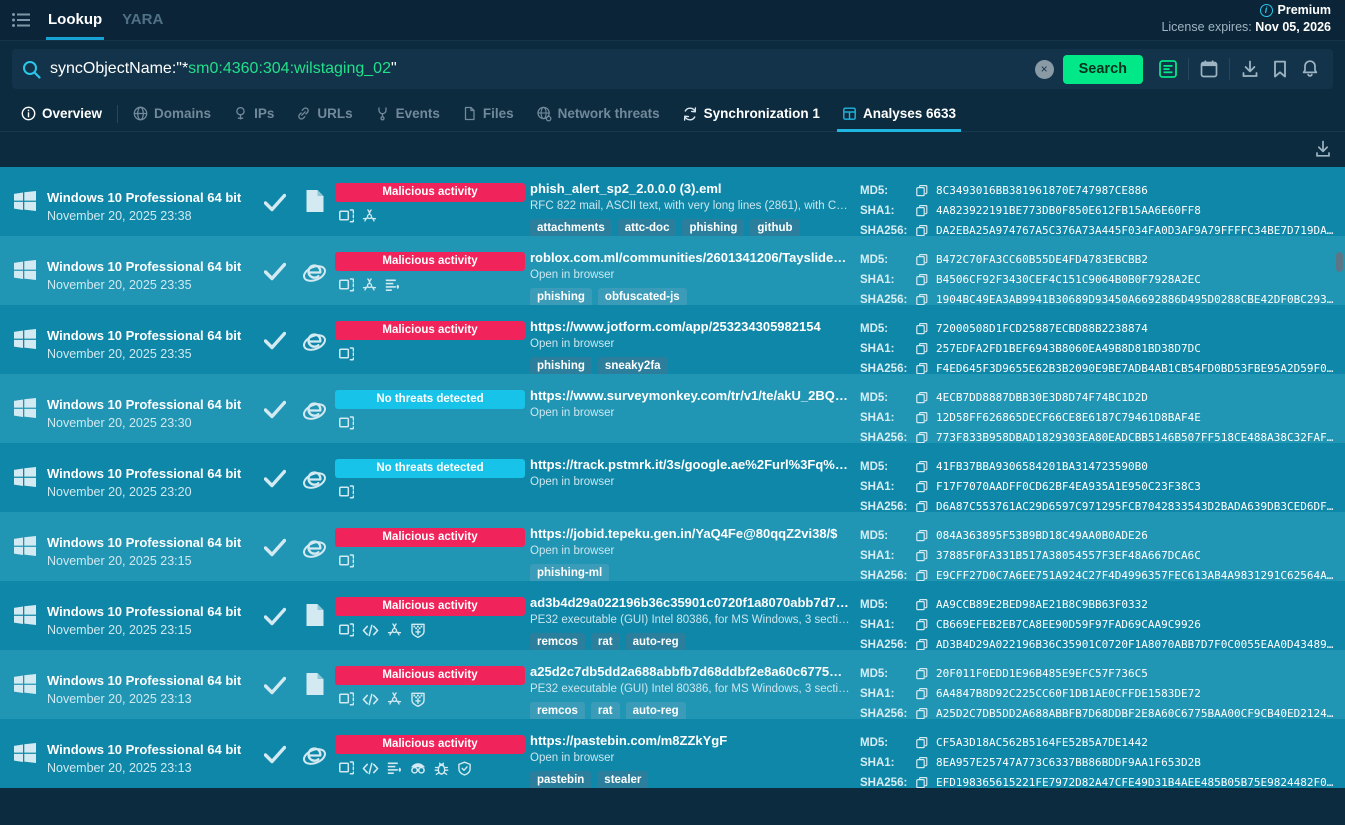 This screenshot has width=1345, height=825. What do you see at coordinates (632, 365) in the screenshot?
I see `tag: sneaky2fa` at bounding box center [632, 365].